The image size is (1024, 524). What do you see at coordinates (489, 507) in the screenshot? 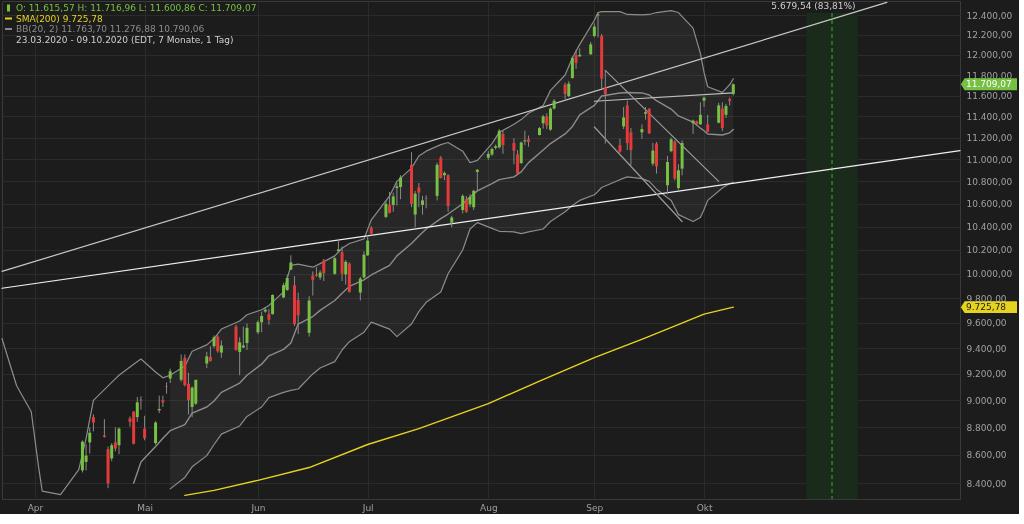
I see `x-tick-label: Aug` at bounding box center [489, 507].